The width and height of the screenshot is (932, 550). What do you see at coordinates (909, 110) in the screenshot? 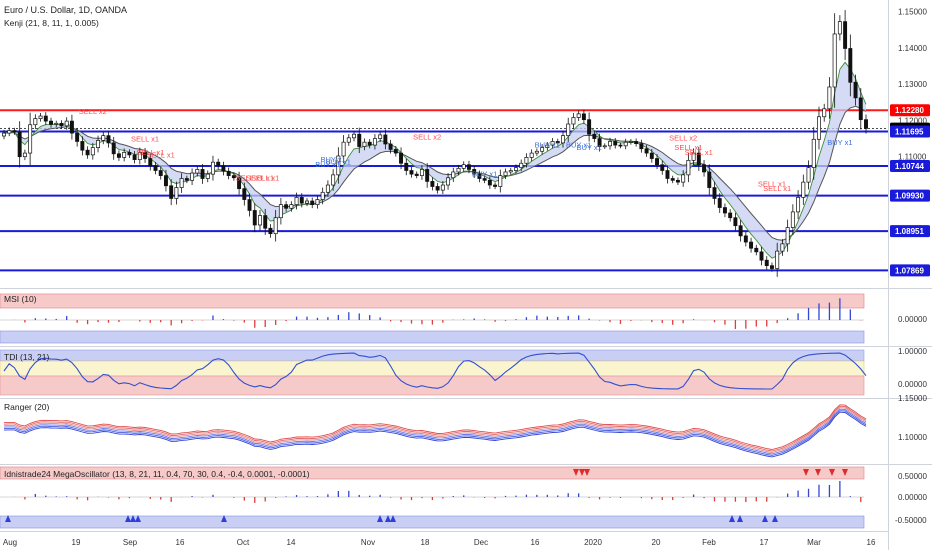
I see `svg-text: 1.12280` at bounding box center [909, 110].